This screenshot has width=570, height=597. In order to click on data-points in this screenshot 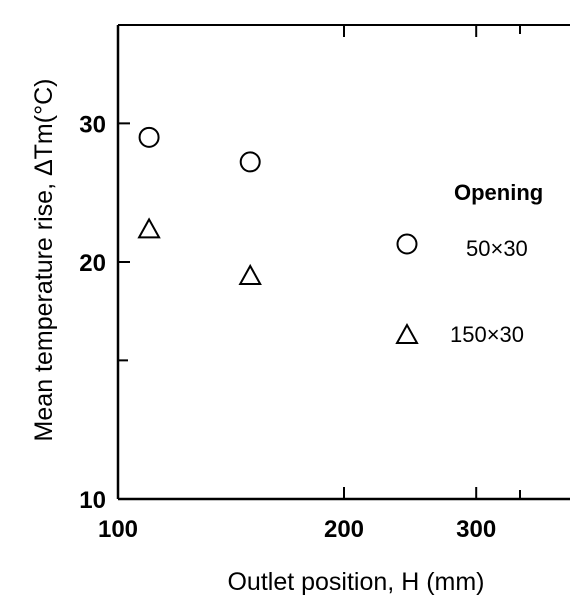, I will do `click(199, 205)`.